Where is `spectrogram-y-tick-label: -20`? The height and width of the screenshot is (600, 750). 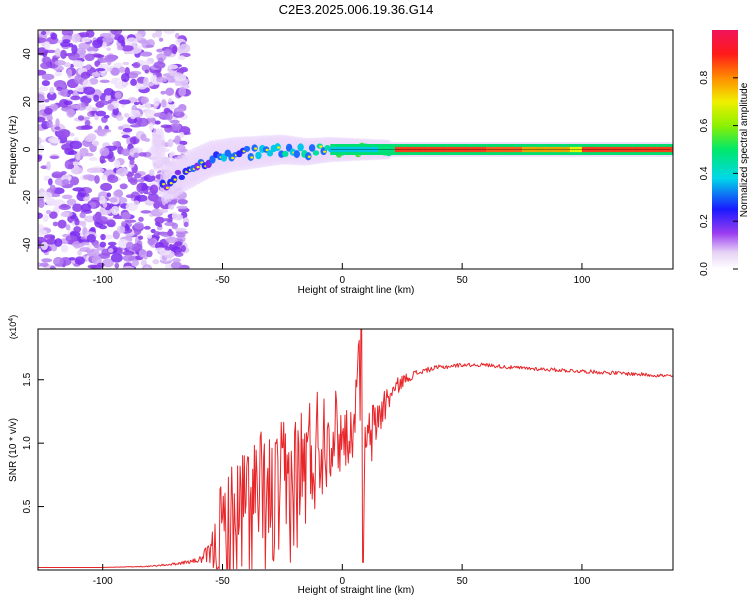
spectrogram-y-tick-label: -20 is located at coordinates (27, 197).